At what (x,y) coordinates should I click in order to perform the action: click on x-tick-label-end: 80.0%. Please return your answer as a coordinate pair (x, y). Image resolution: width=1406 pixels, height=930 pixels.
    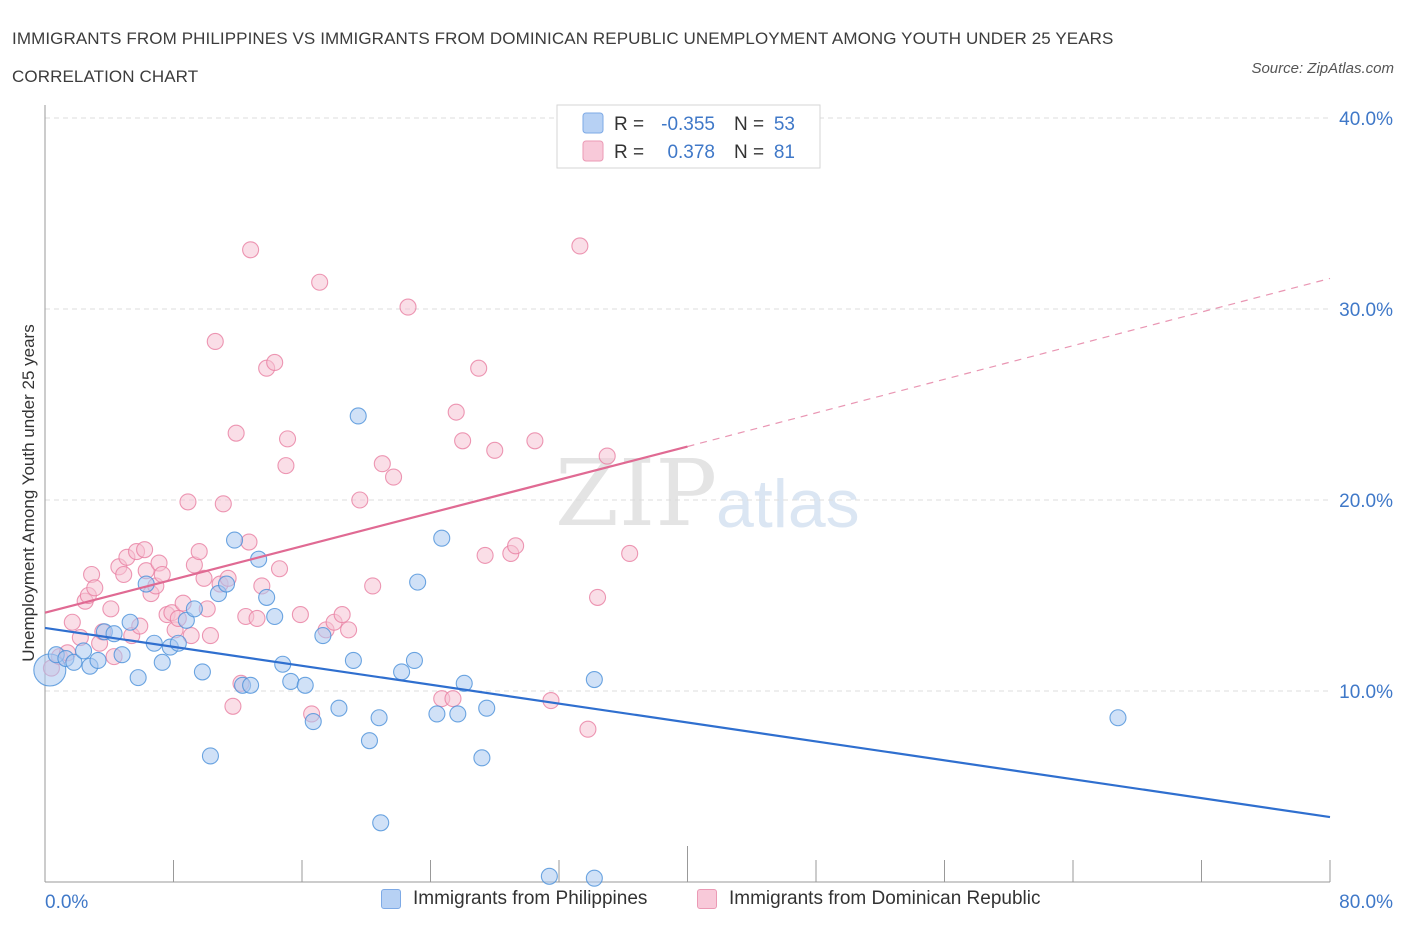
    Looking at the image, I should click on (1366, 902).